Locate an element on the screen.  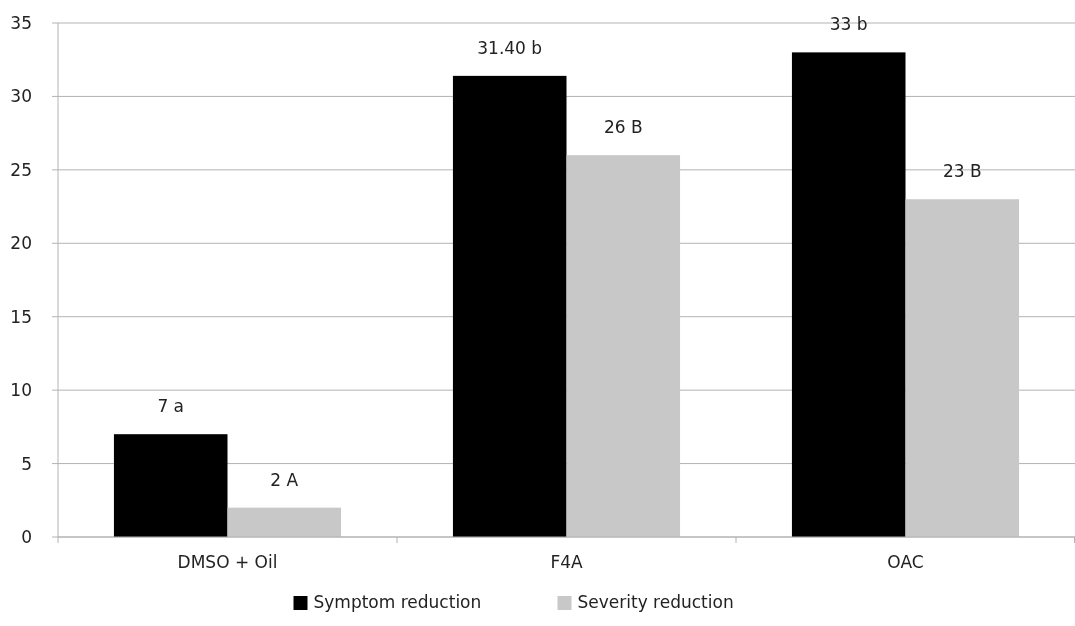
data-label: 23 B is located at coordinates (962, 171).